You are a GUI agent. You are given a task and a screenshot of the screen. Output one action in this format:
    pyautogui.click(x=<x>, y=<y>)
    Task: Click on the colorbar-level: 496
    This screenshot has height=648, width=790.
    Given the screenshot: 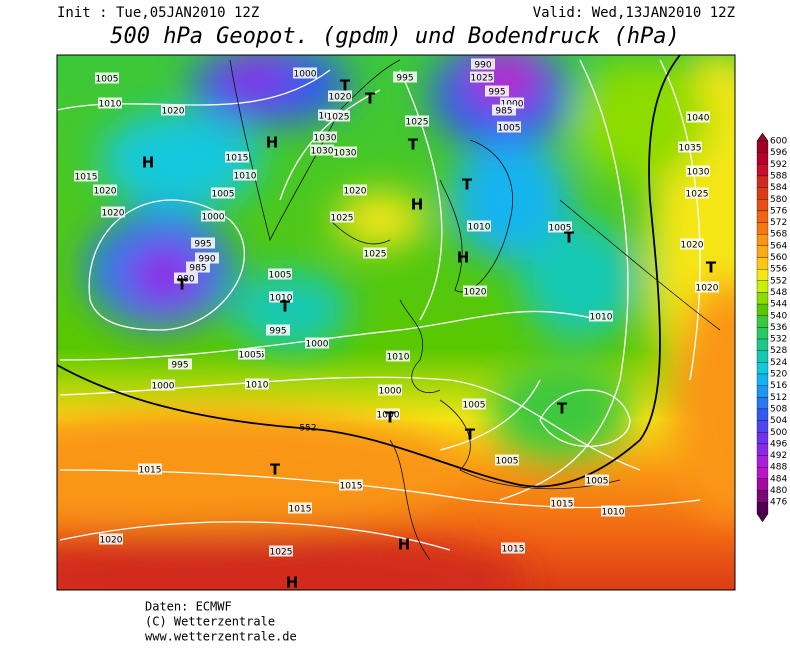 What is the action you would take?
    pyautogui.click(x=778, y=444)
    